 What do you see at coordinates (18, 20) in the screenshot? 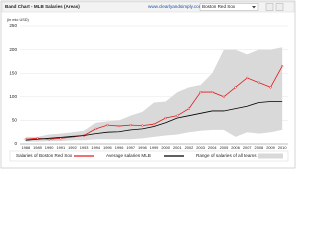
I see `y-axis-label: (in mio USD)` at bounding box center [18, 20].